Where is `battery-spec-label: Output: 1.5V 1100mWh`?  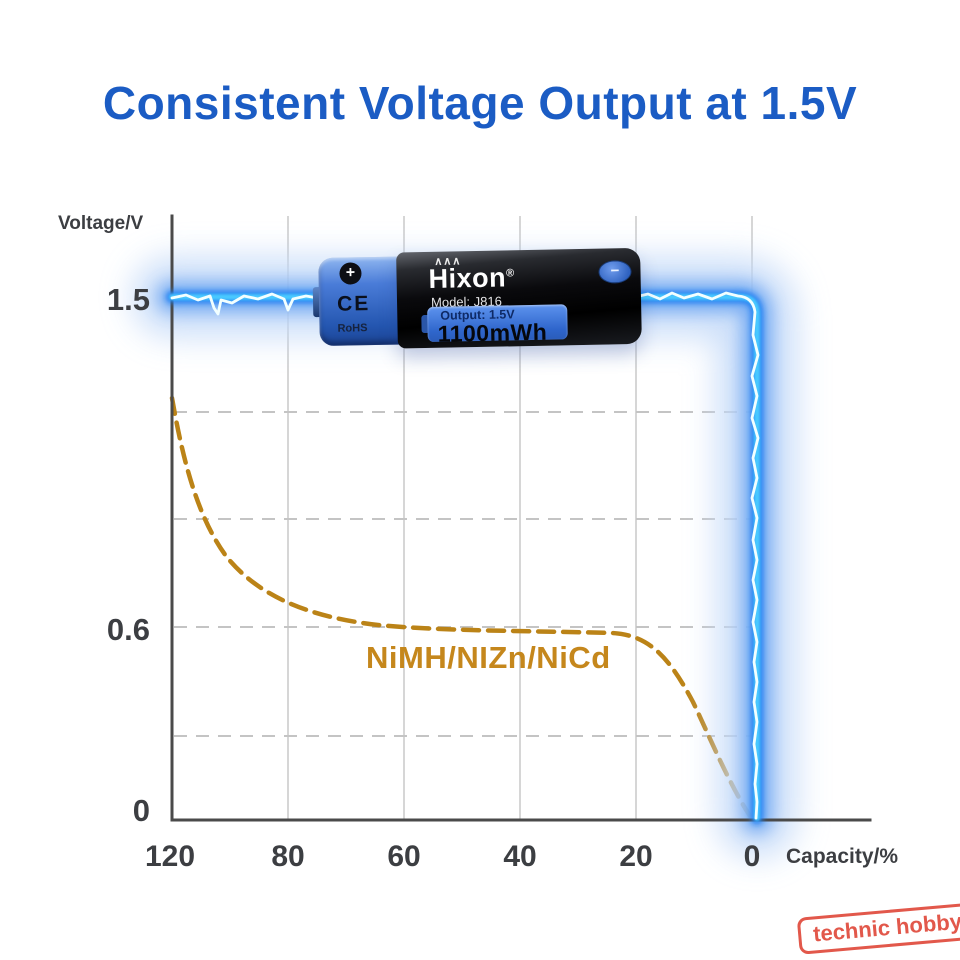
battery-spec-label: Output: 1.5V 1100mWh is located at coordinates (497, 325).